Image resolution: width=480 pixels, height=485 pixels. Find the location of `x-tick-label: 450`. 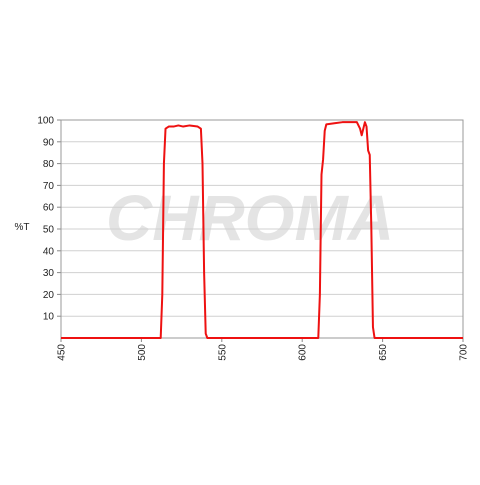

x-tick-label: 450 is located at coordinates (62, 352).